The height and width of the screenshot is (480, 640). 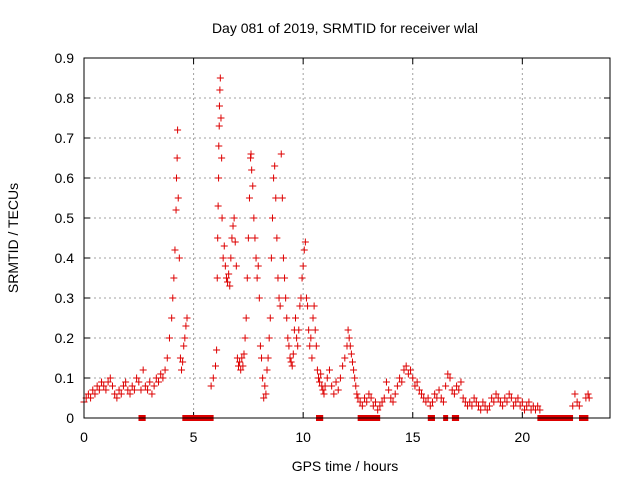 I want to click on x-tick-label: 0, so click(x=84, y=437).